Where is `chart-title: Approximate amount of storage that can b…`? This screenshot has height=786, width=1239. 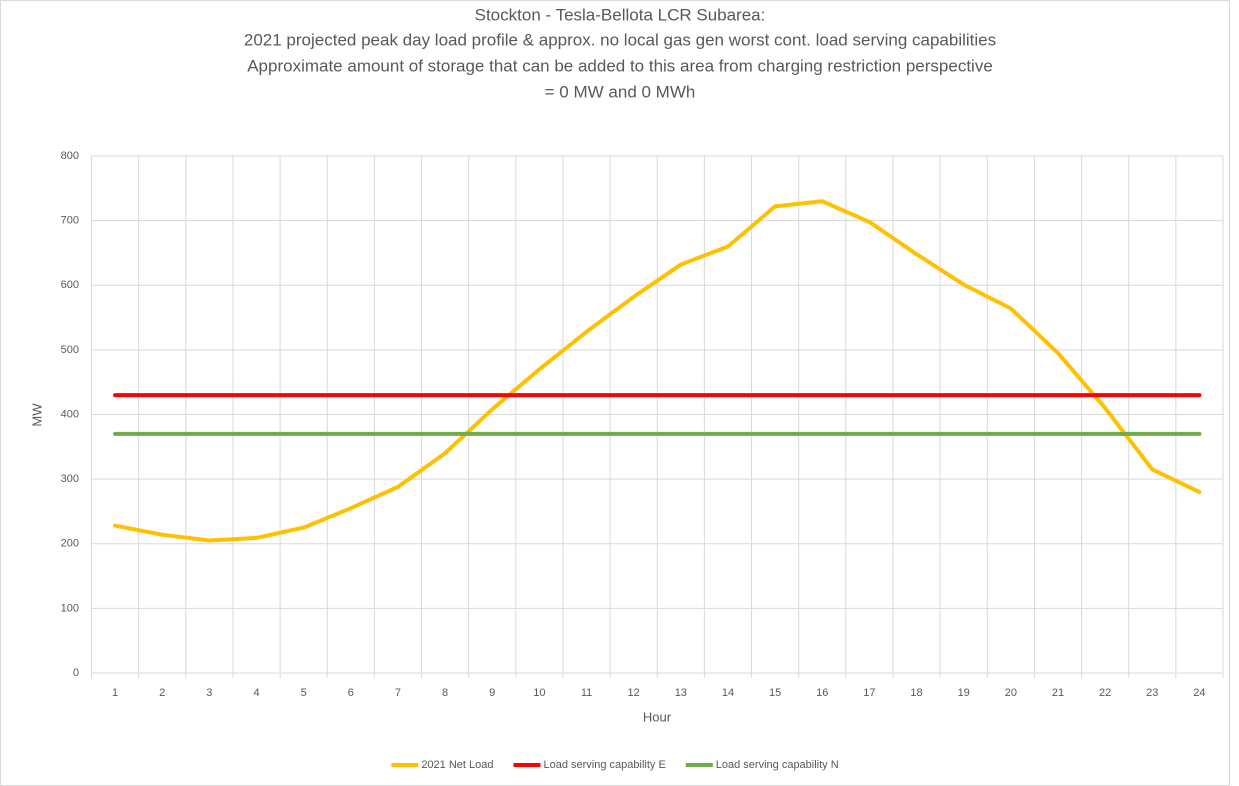
chart-title: Approximate amount of storage that can b… is located at coordinates (620, 65).